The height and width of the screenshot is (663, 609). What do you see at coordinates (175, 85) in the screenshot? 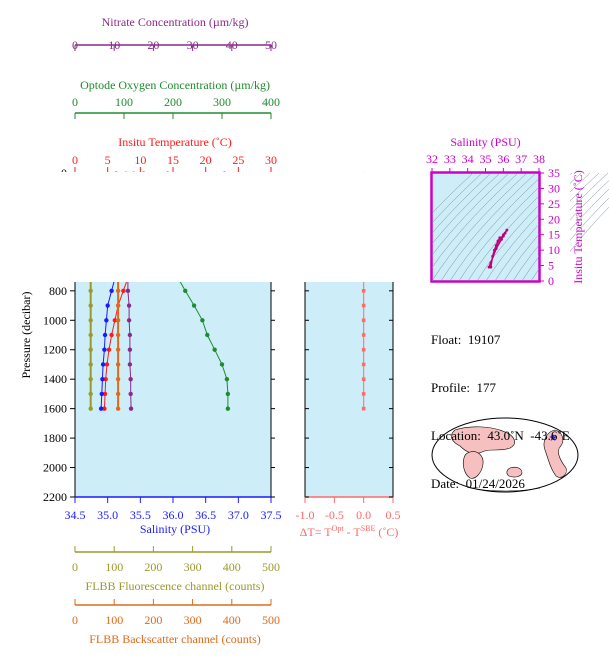
I see `oxygen-axis-title: Optode Oxygen Concentration (µm/kg)` at bounding box center [175, 85].